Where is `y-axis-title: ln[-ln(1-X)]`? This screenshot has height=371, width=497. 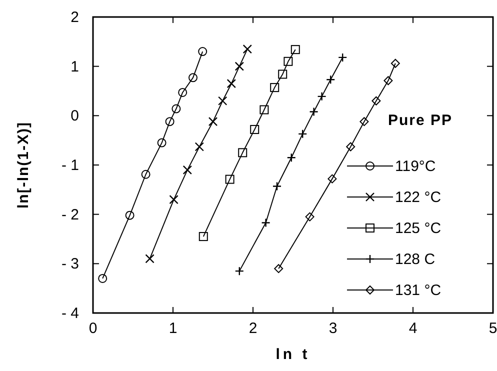
y-axis-title: ln[-ln(1-X)] is located at coordinates (23, 165).